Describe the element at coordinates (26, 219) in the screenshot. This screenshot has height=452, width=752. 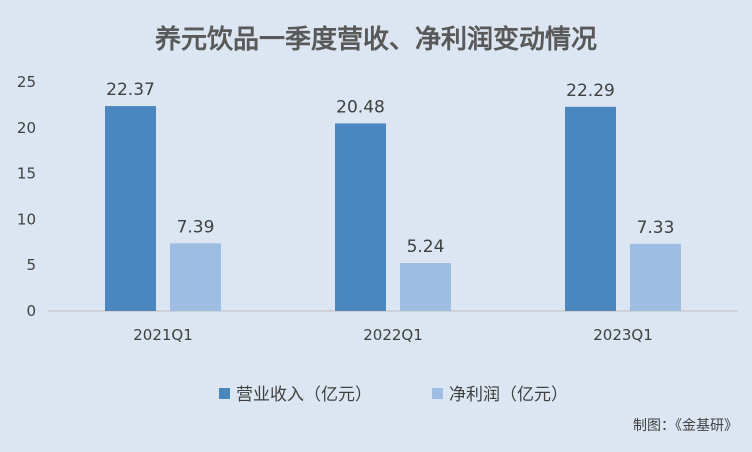
I see `y-tick-label: 10` at that location.